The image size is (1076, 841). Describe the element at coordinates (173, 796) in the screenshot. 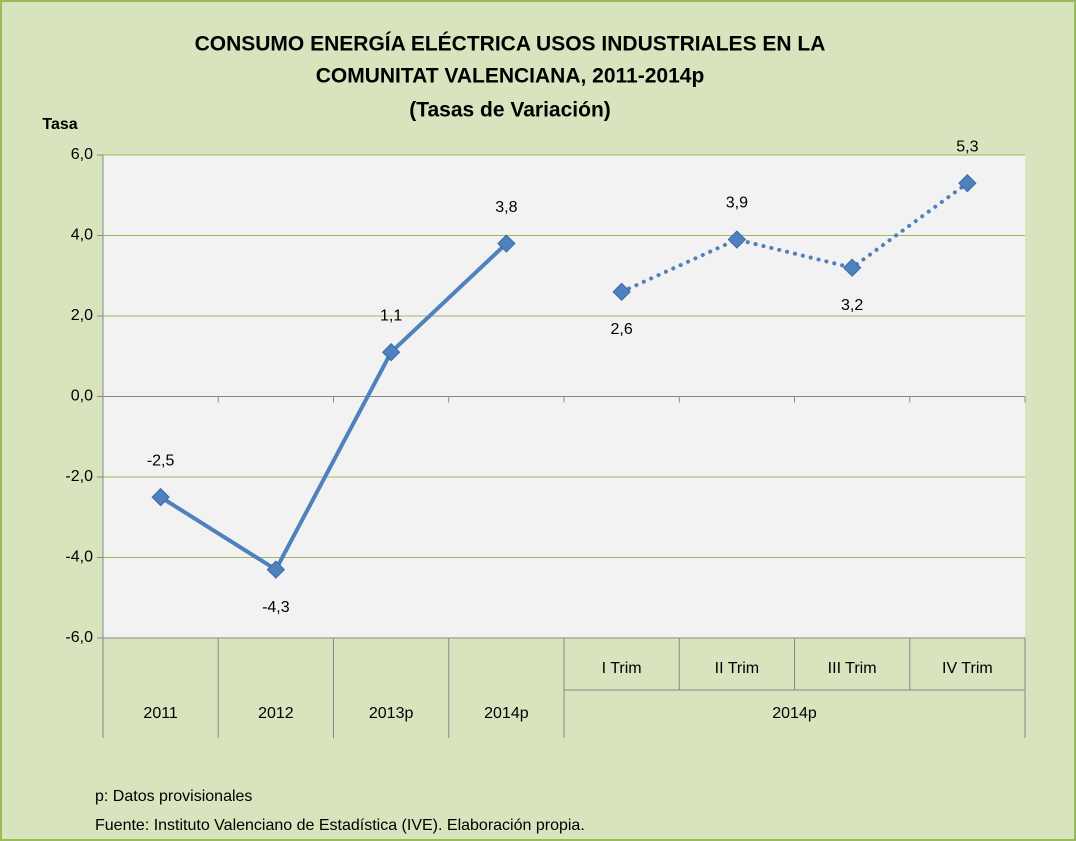

I see `note: p: Datos provisionales` at that location.